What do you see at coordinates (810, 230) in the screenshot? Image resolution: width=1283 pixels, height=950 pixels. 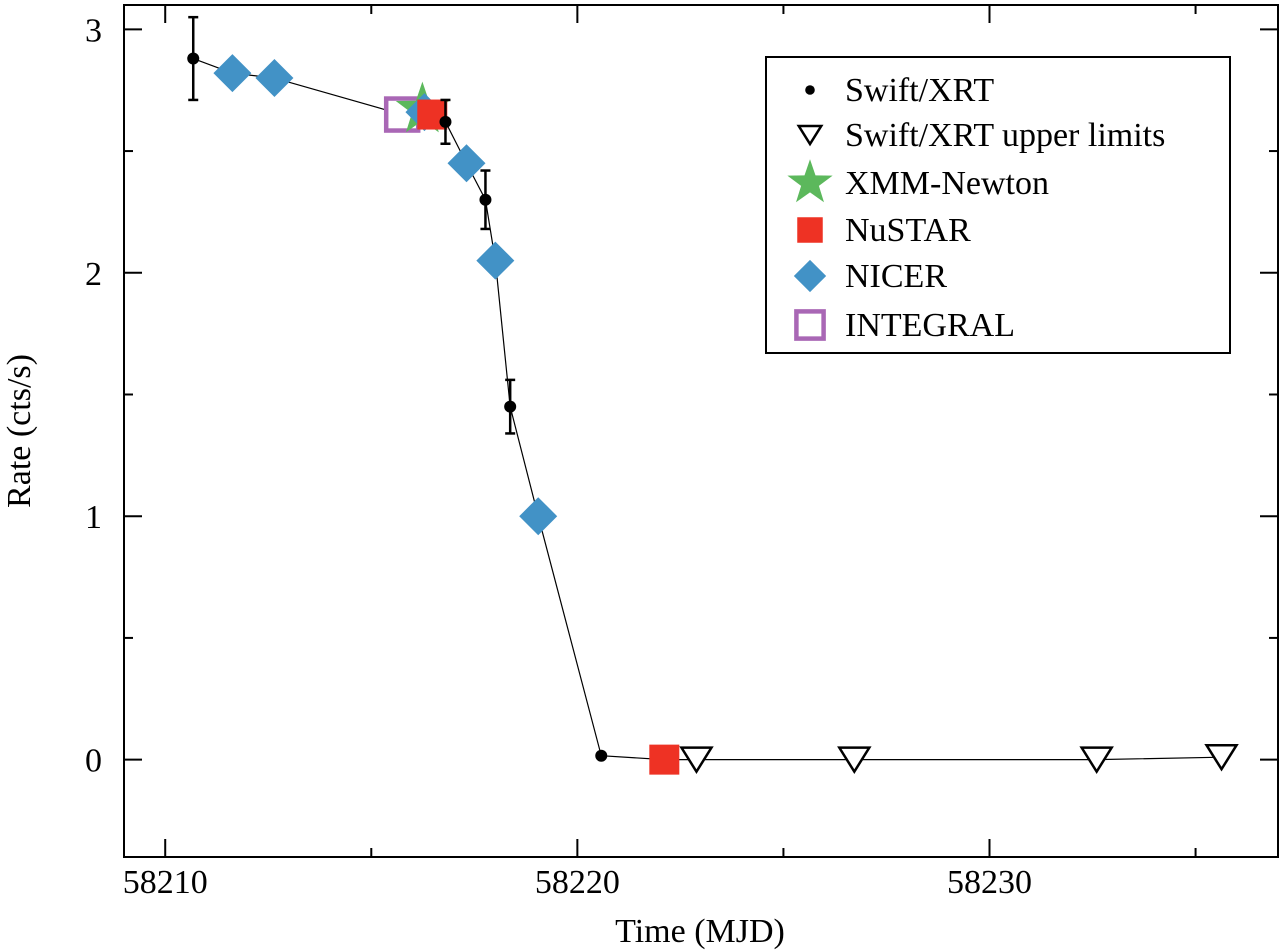 I see `legend-marker-nustar` at bounding box center [810, 230].